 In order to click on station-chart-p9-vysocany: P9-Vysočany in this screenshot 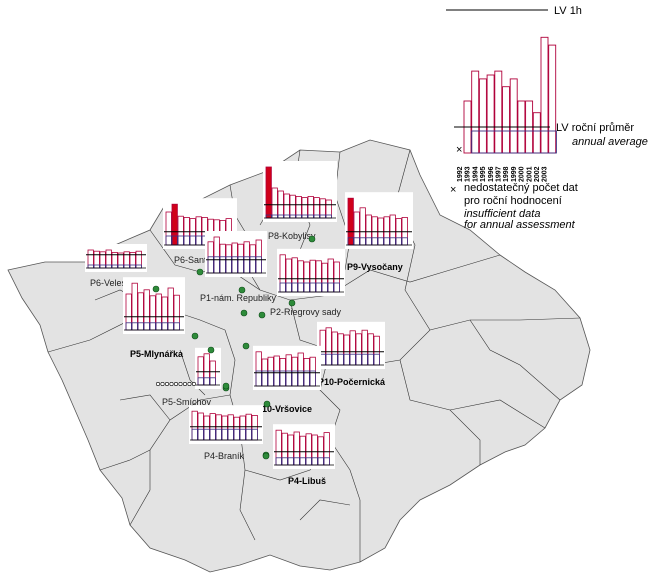, I will do `click(379, 232)`.